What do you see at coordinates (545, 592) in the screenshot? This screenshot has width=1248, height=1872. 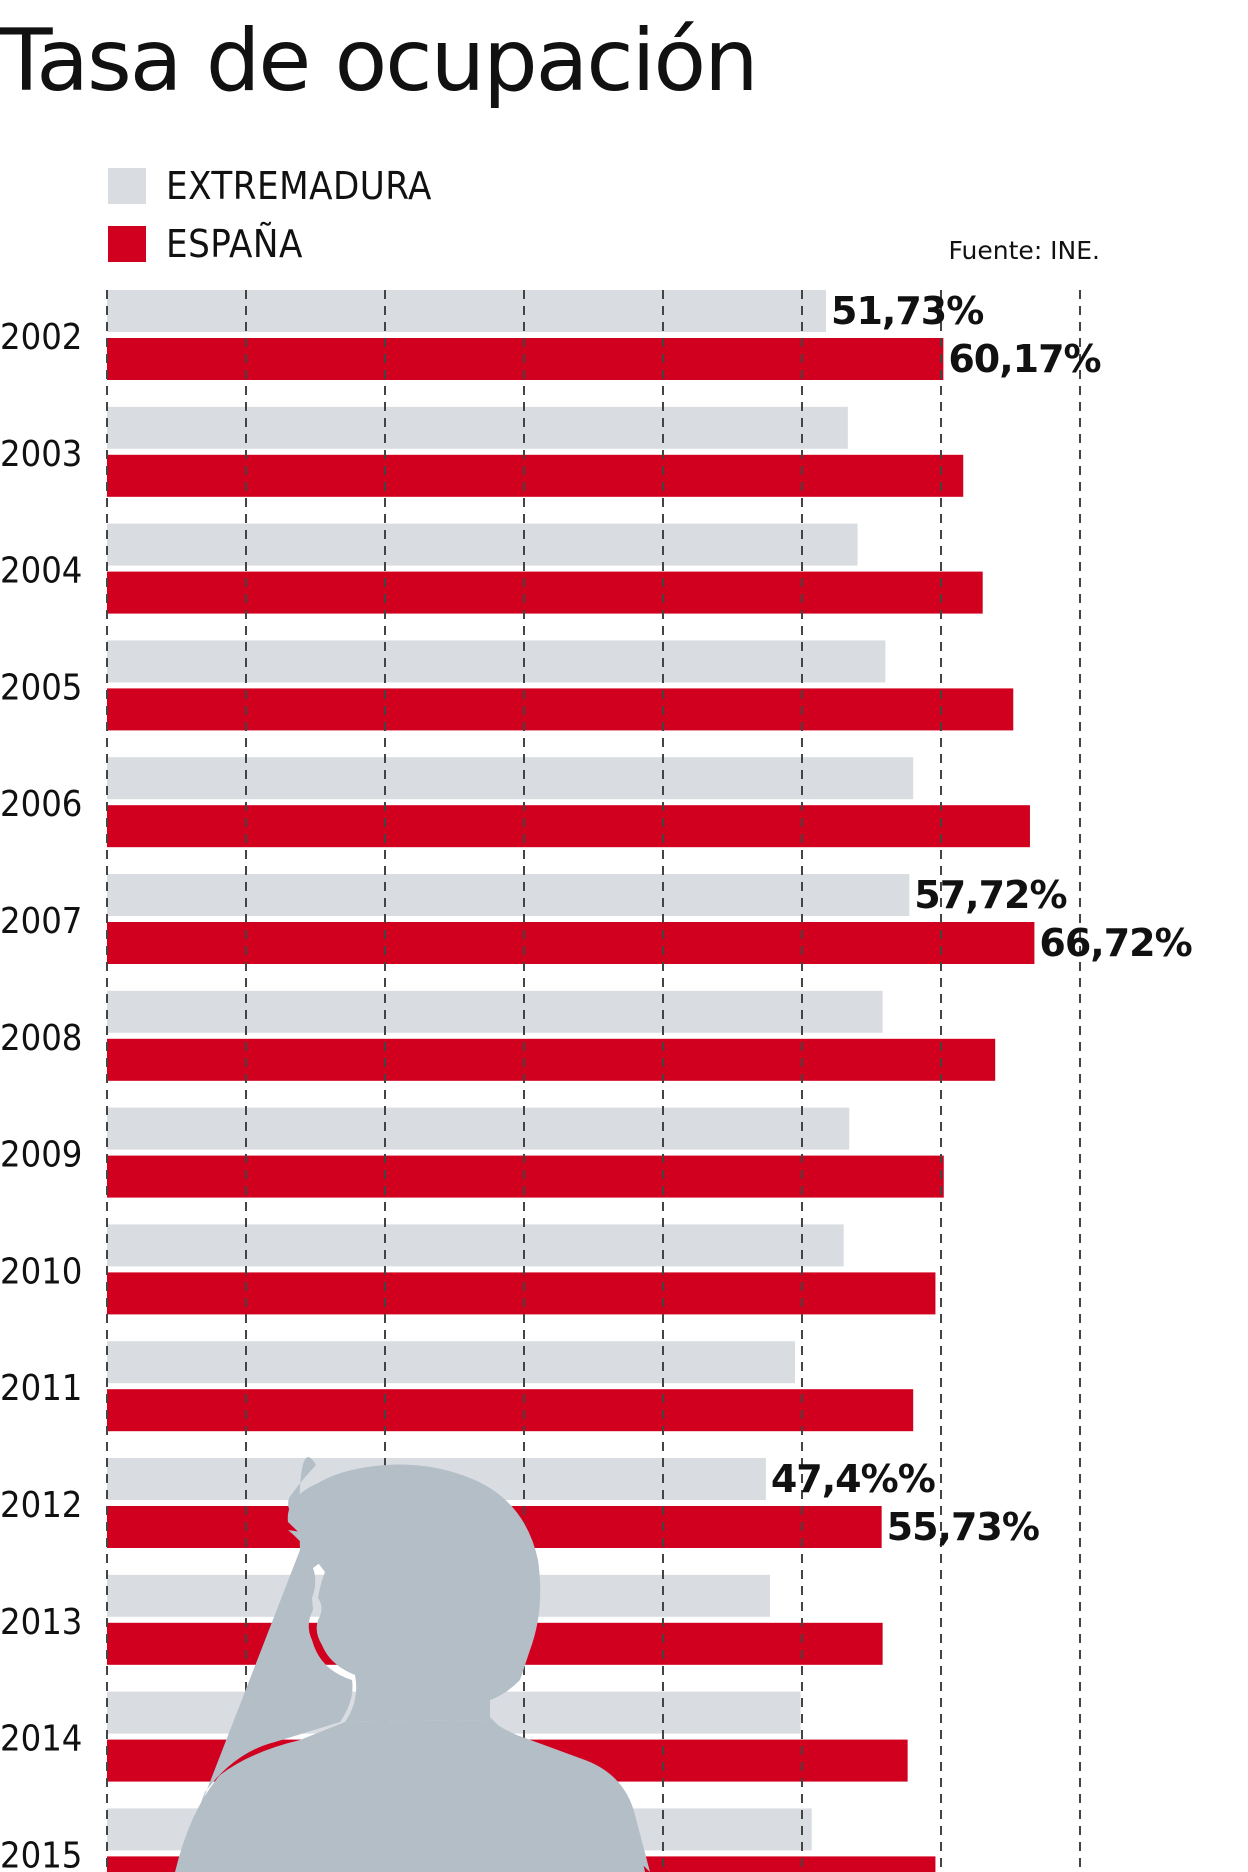 I see `bar-espana-2004` at bounding box center [545, 592].